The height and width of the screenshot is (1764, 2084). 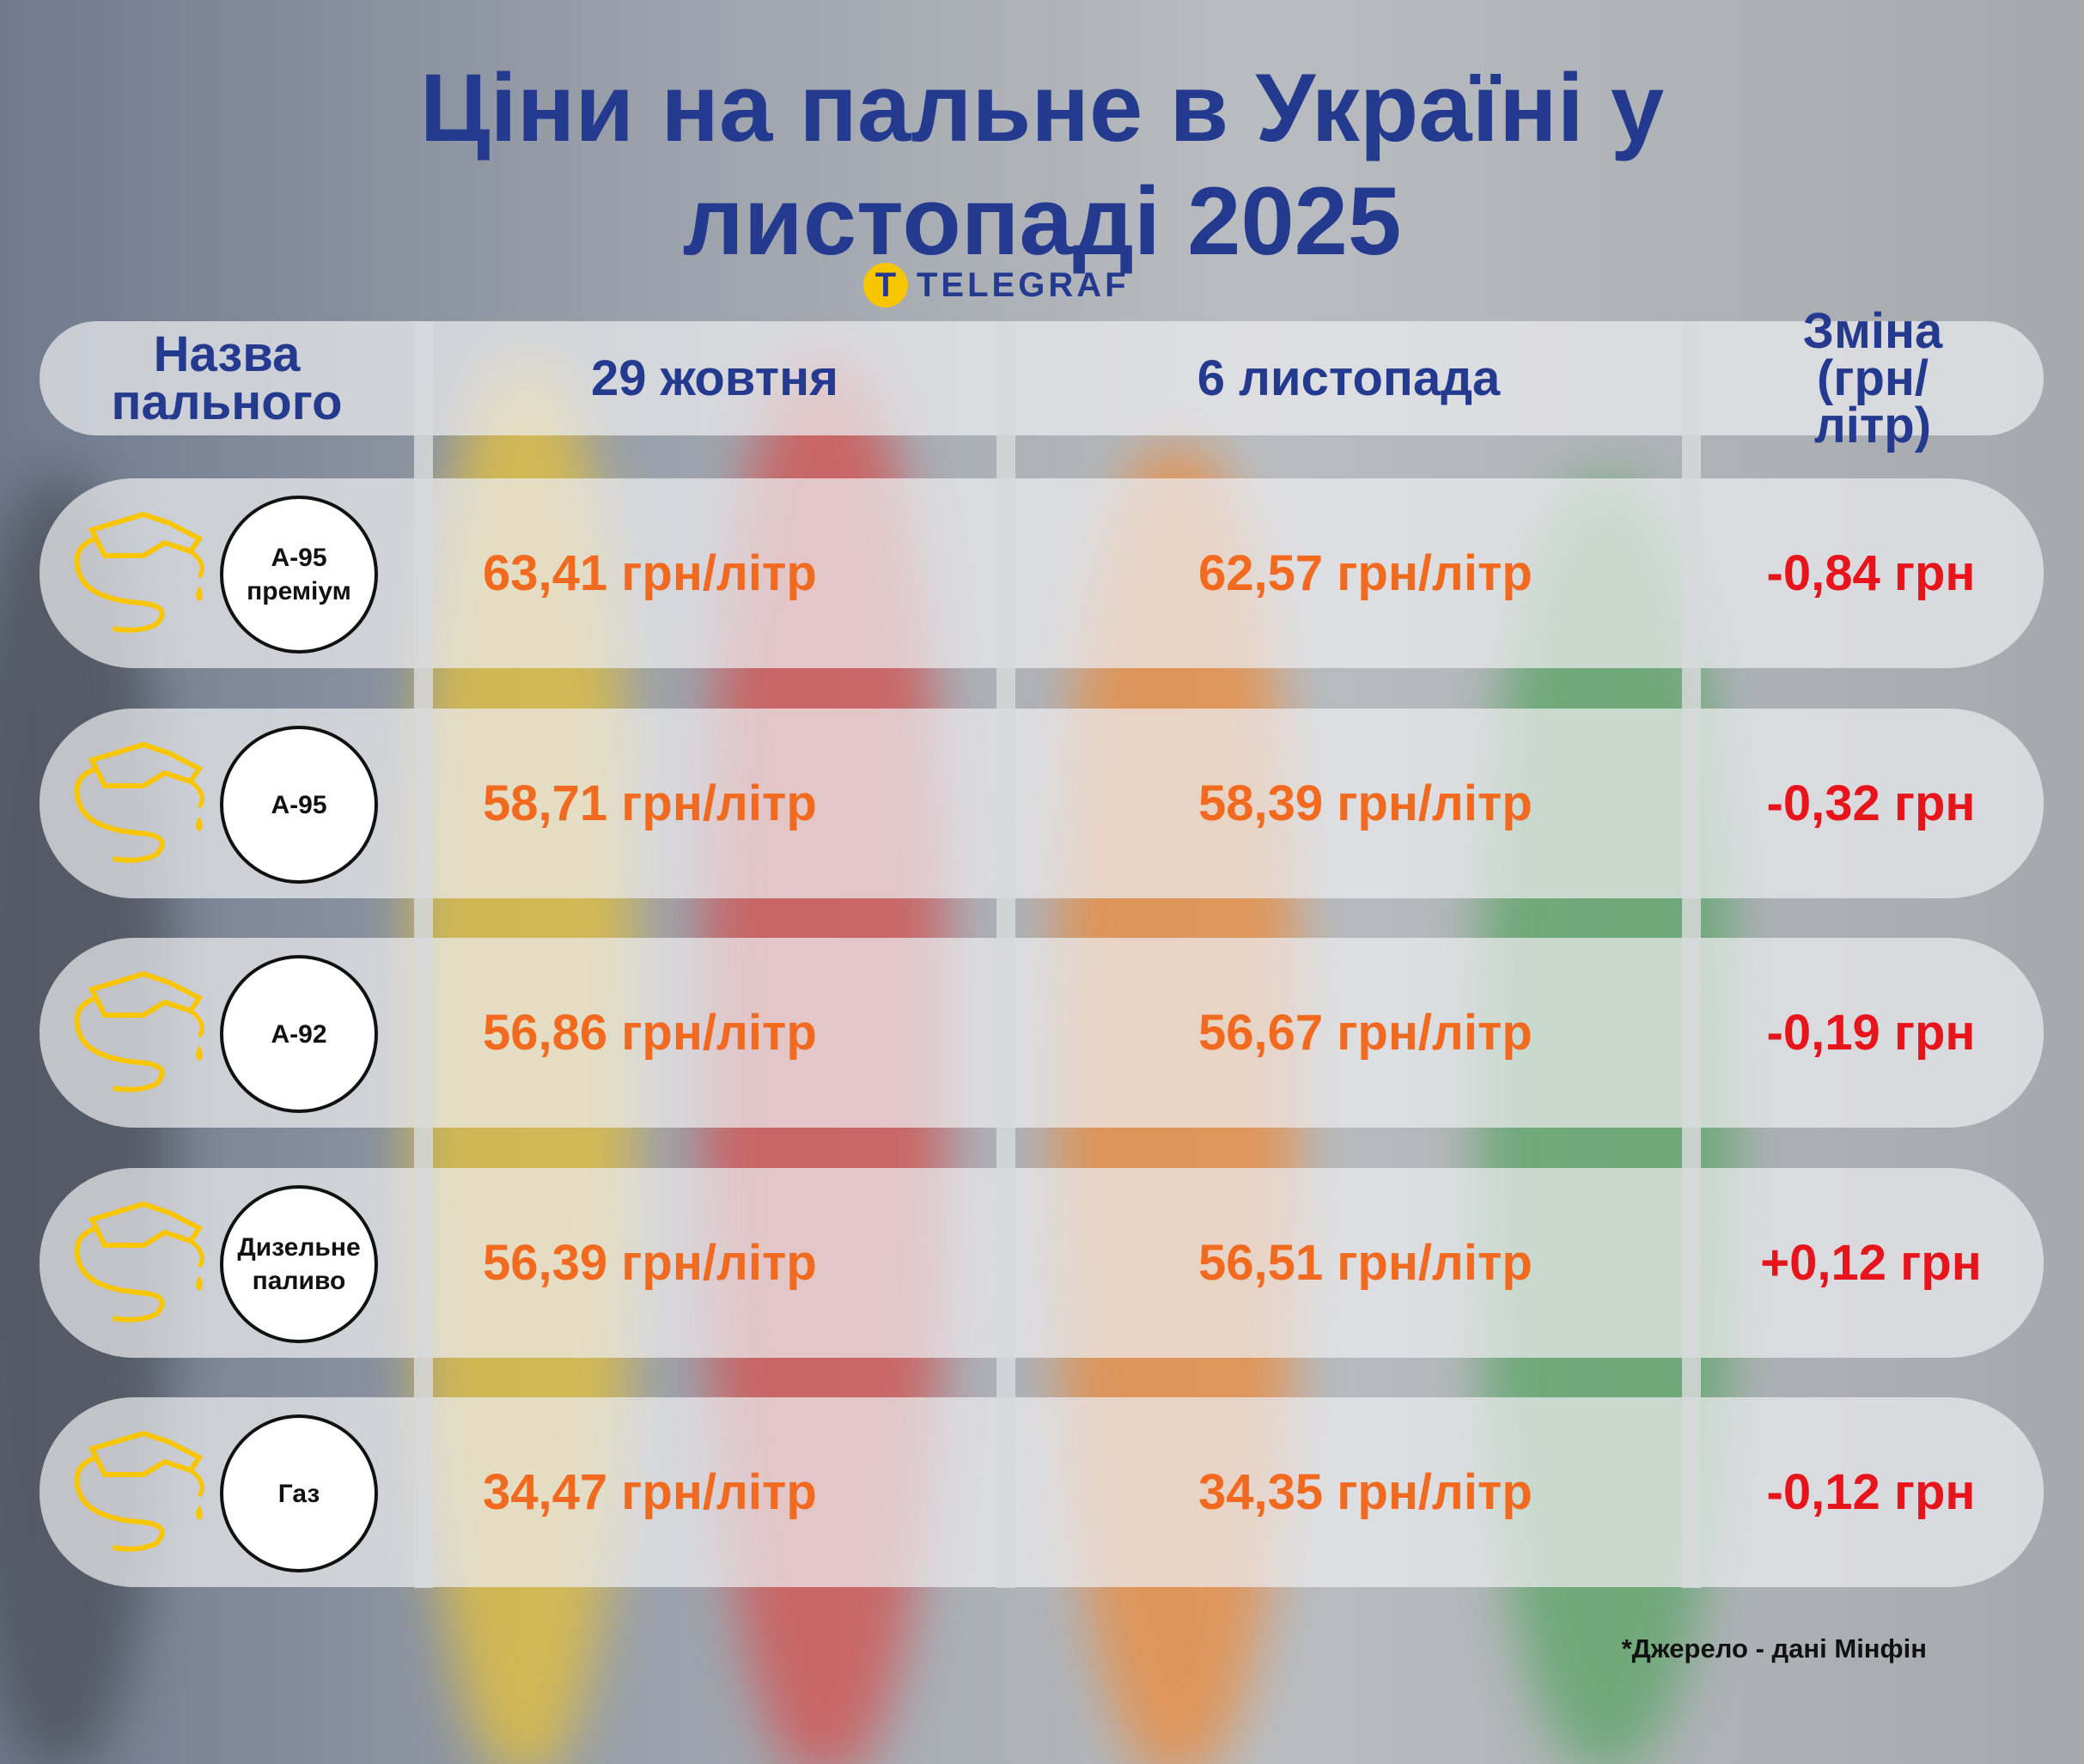 What do you see at coordinates (650, 1032) in the screenshot?
I see `price-oct29: 56,86 грн/літр` at bounding box center [650, 1032].